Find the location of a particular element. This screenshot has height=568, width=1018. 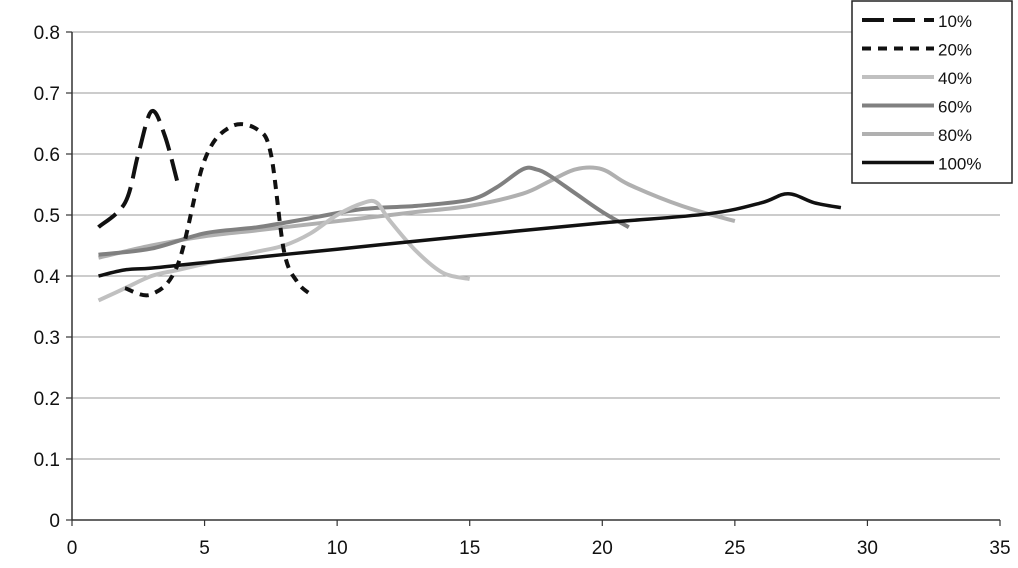

x-tick-label: 20 is located at coordinates (602, 548).